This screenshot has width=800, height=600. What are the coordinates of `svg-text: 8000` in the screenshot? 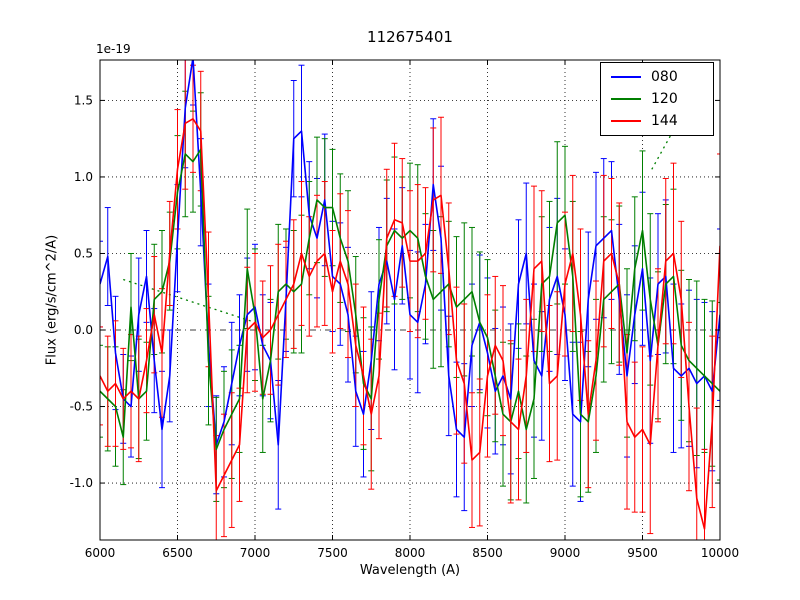 It's located at (410, 553).